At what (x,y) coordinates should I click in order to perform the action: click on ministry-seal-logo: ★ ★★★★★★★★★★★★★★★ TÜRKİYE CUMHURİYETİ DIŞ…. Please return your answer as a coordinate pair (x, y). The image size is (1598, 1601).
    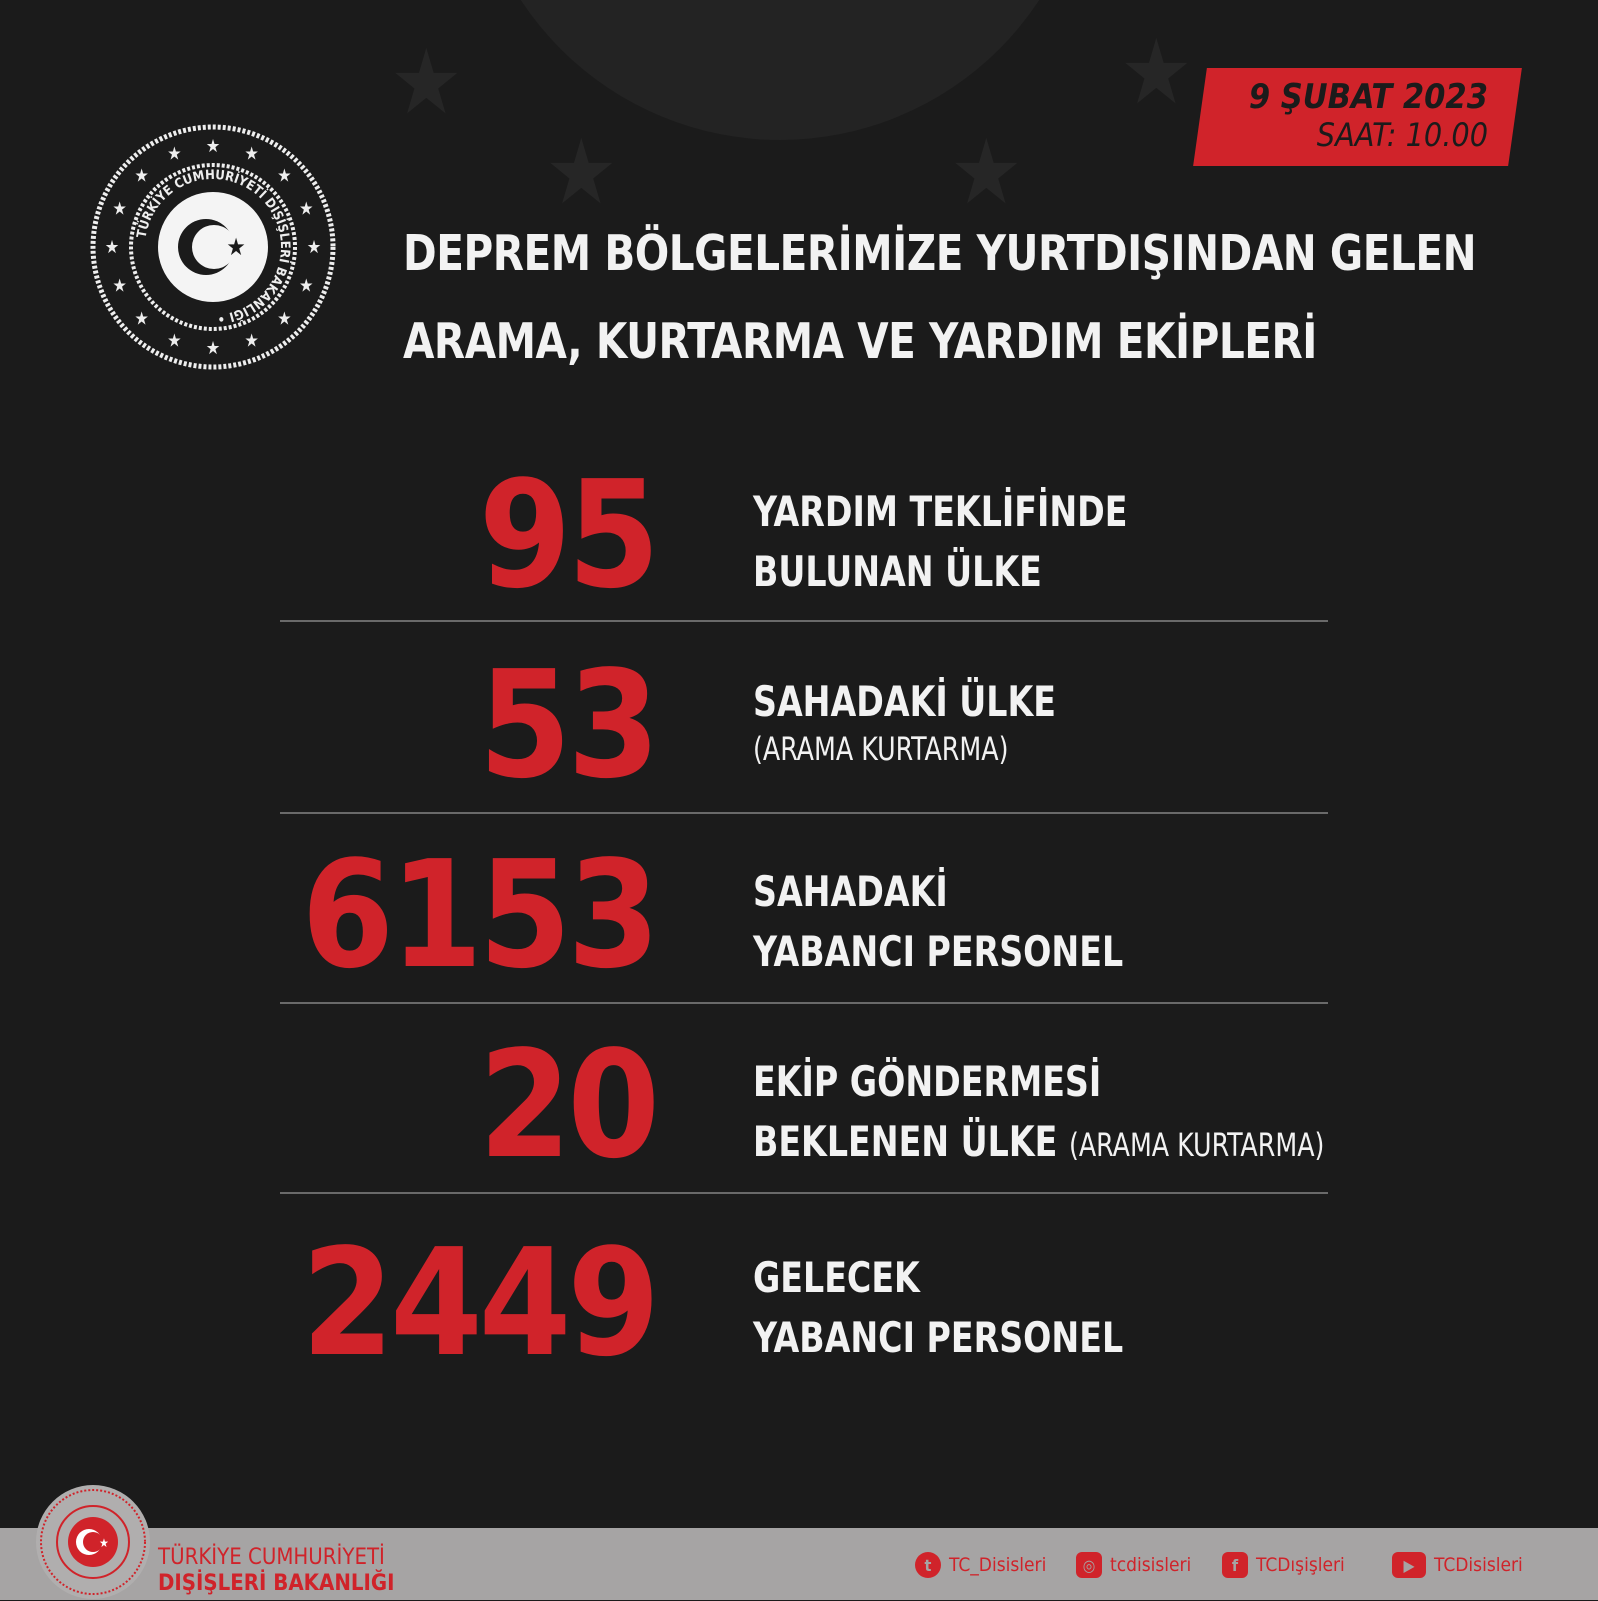
    Looking at the image, I should click on (213, 247).